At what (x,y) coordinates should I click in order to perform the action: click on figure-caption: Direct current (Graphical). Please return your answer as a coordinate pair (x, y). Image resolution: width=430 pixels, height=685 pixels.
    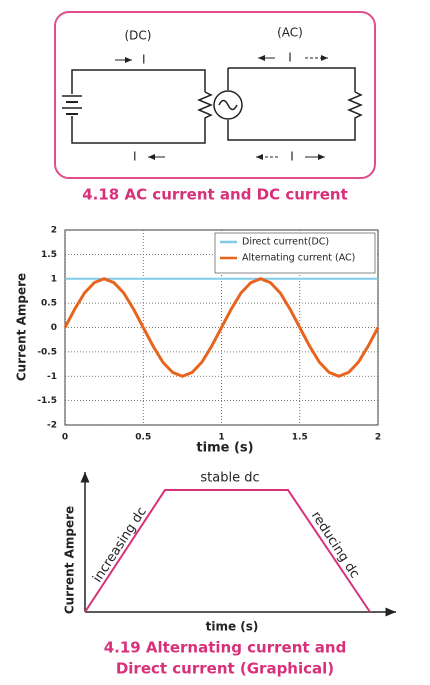
    Looking at the image, I should click on (225, 669).